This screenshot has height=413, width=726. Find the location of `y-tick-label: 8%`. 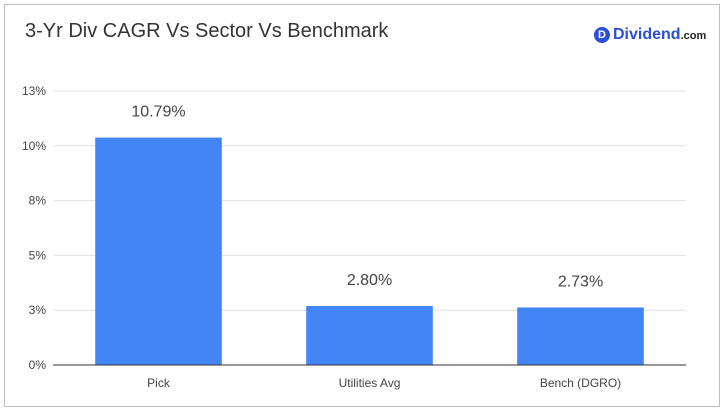

y-tick-label: 8% is located at coordinates (38, 201).